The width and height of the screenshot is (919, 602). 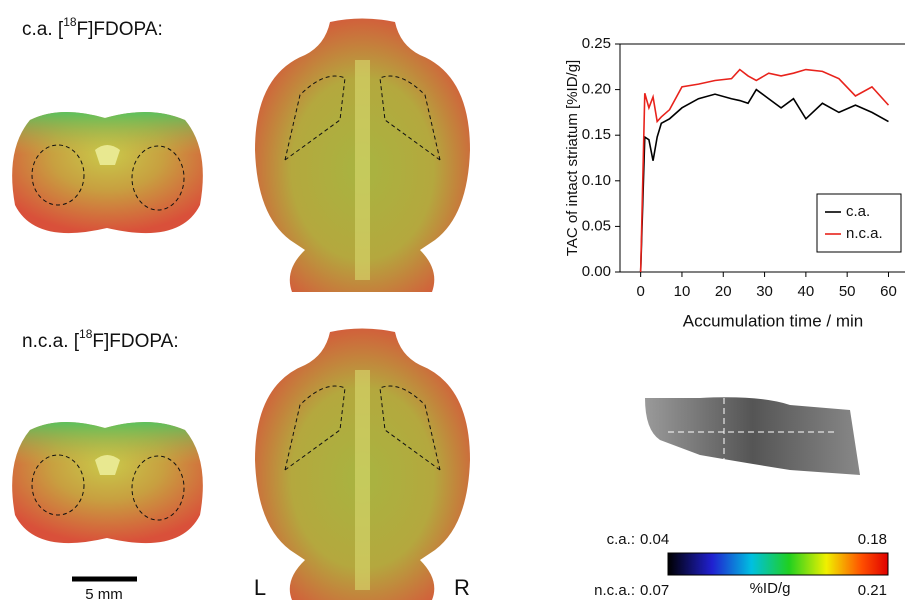 What do you see at coordinates (872, 590) in the screenshot?
I see `colorbar-label: 0.21` at bounding box center [872, 590].